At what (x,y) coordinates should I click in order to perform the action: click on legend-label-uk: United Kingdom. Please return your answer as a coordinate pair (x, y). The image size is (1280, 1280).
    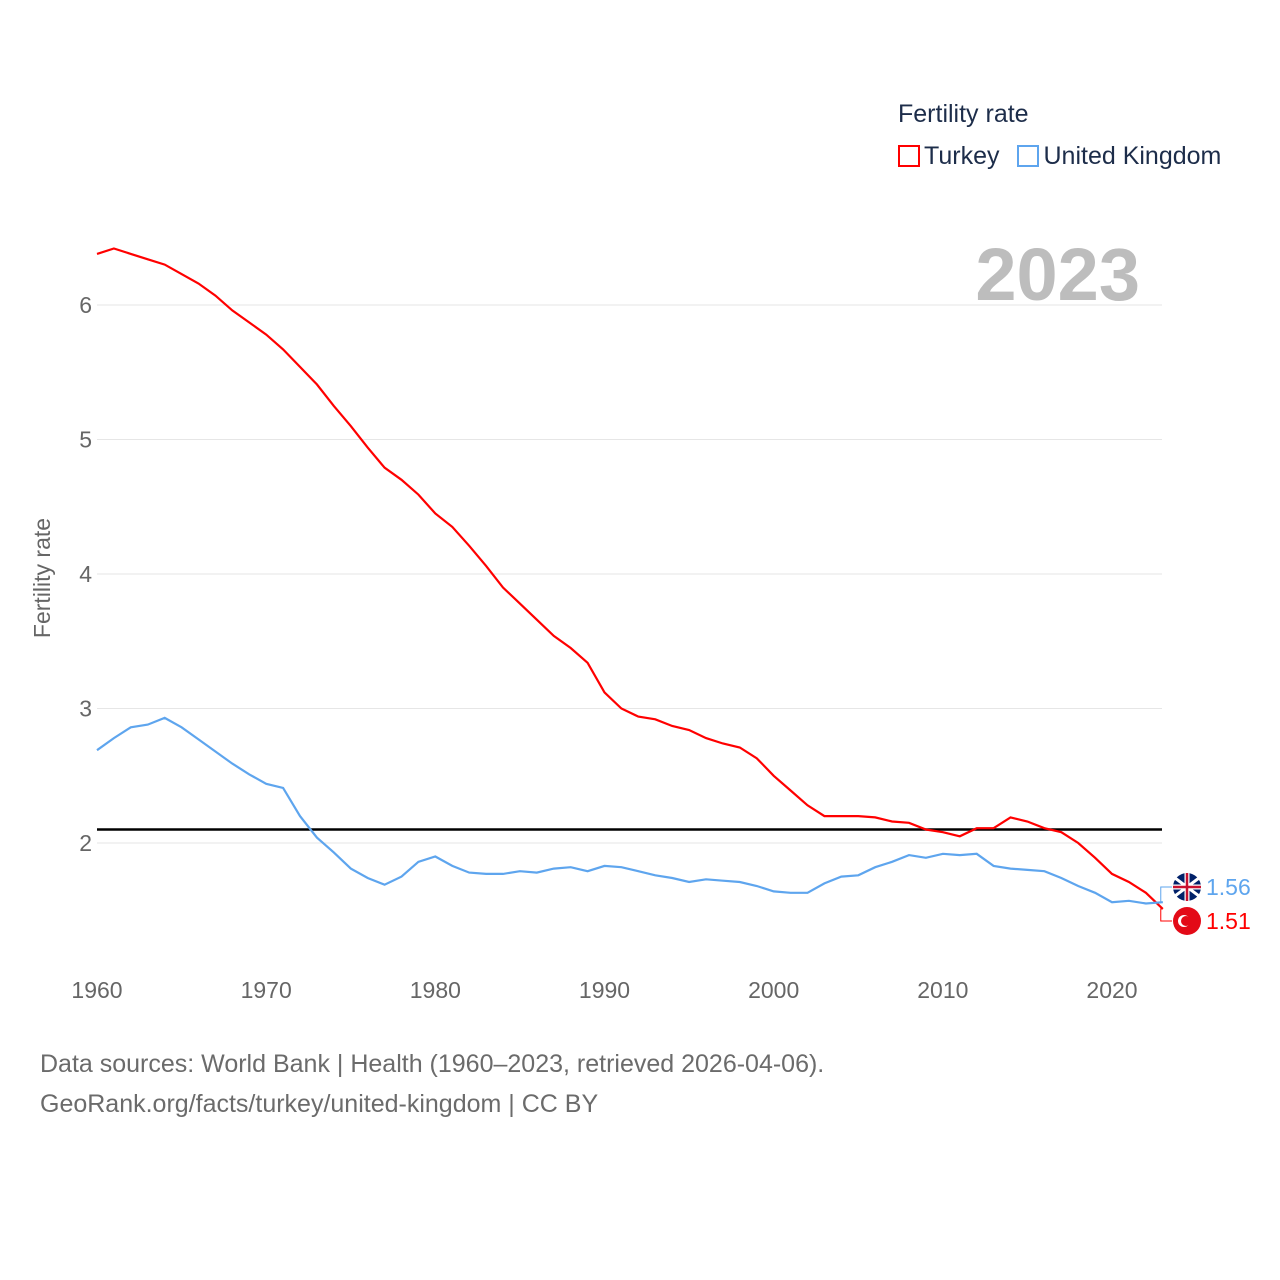
    Looking at the image, I should click on (1132, 156).